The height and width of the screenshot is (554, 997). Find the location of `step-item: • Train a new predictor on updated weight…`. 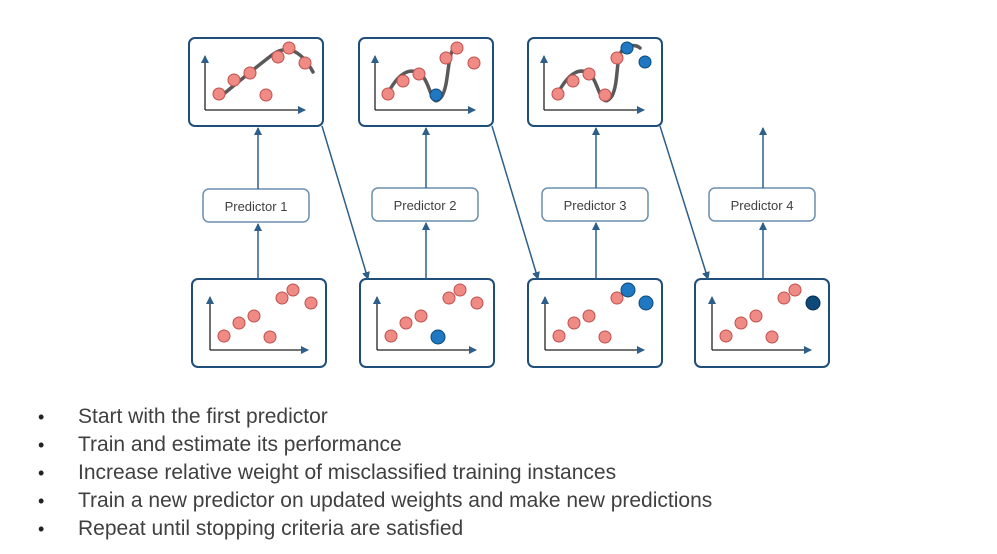

step-item: • Train a new predictor on updated weight… is located at coordinates (375, 501).